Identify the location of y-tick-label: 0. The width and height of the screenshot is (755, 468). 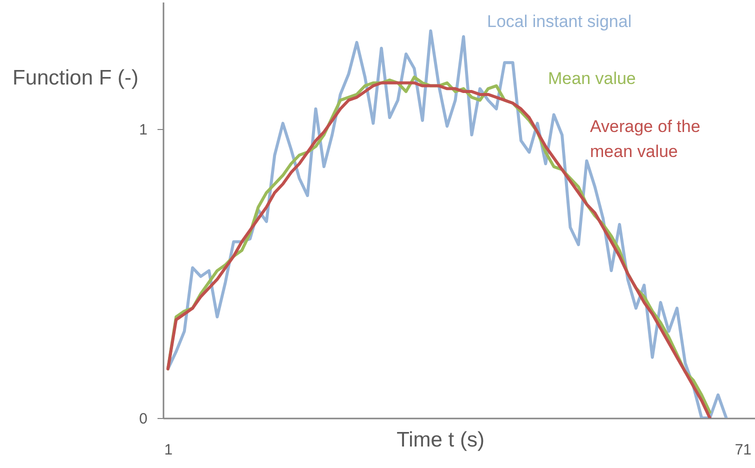
(143, 419).